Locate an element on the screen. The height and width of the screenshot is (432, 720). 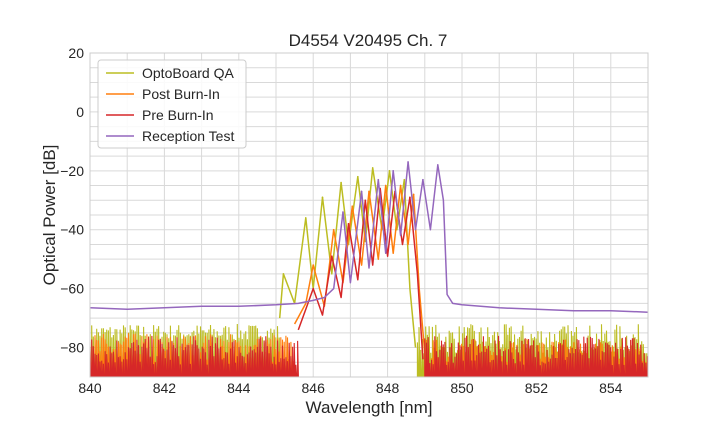
noise-floor-left is located at coordinates (194, 356).